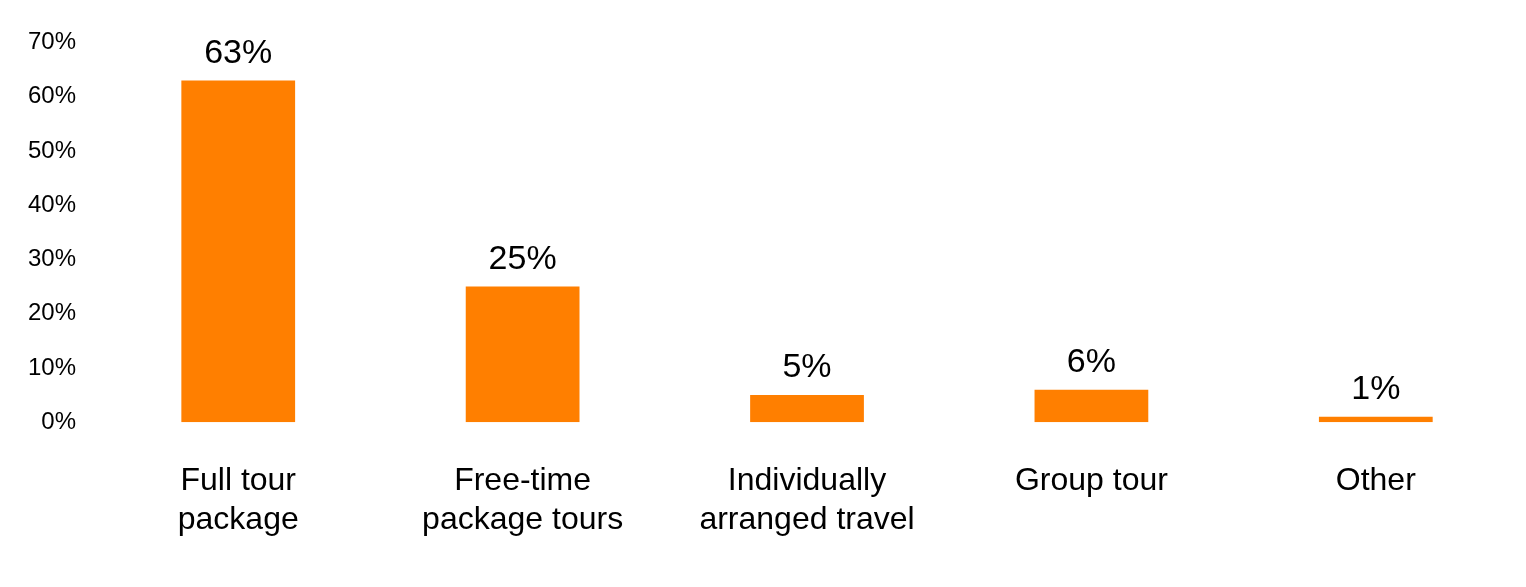 The height and width of the screenshot is (587, 1526). I want to click on y-tick-label: 10%, so click(52, 366).